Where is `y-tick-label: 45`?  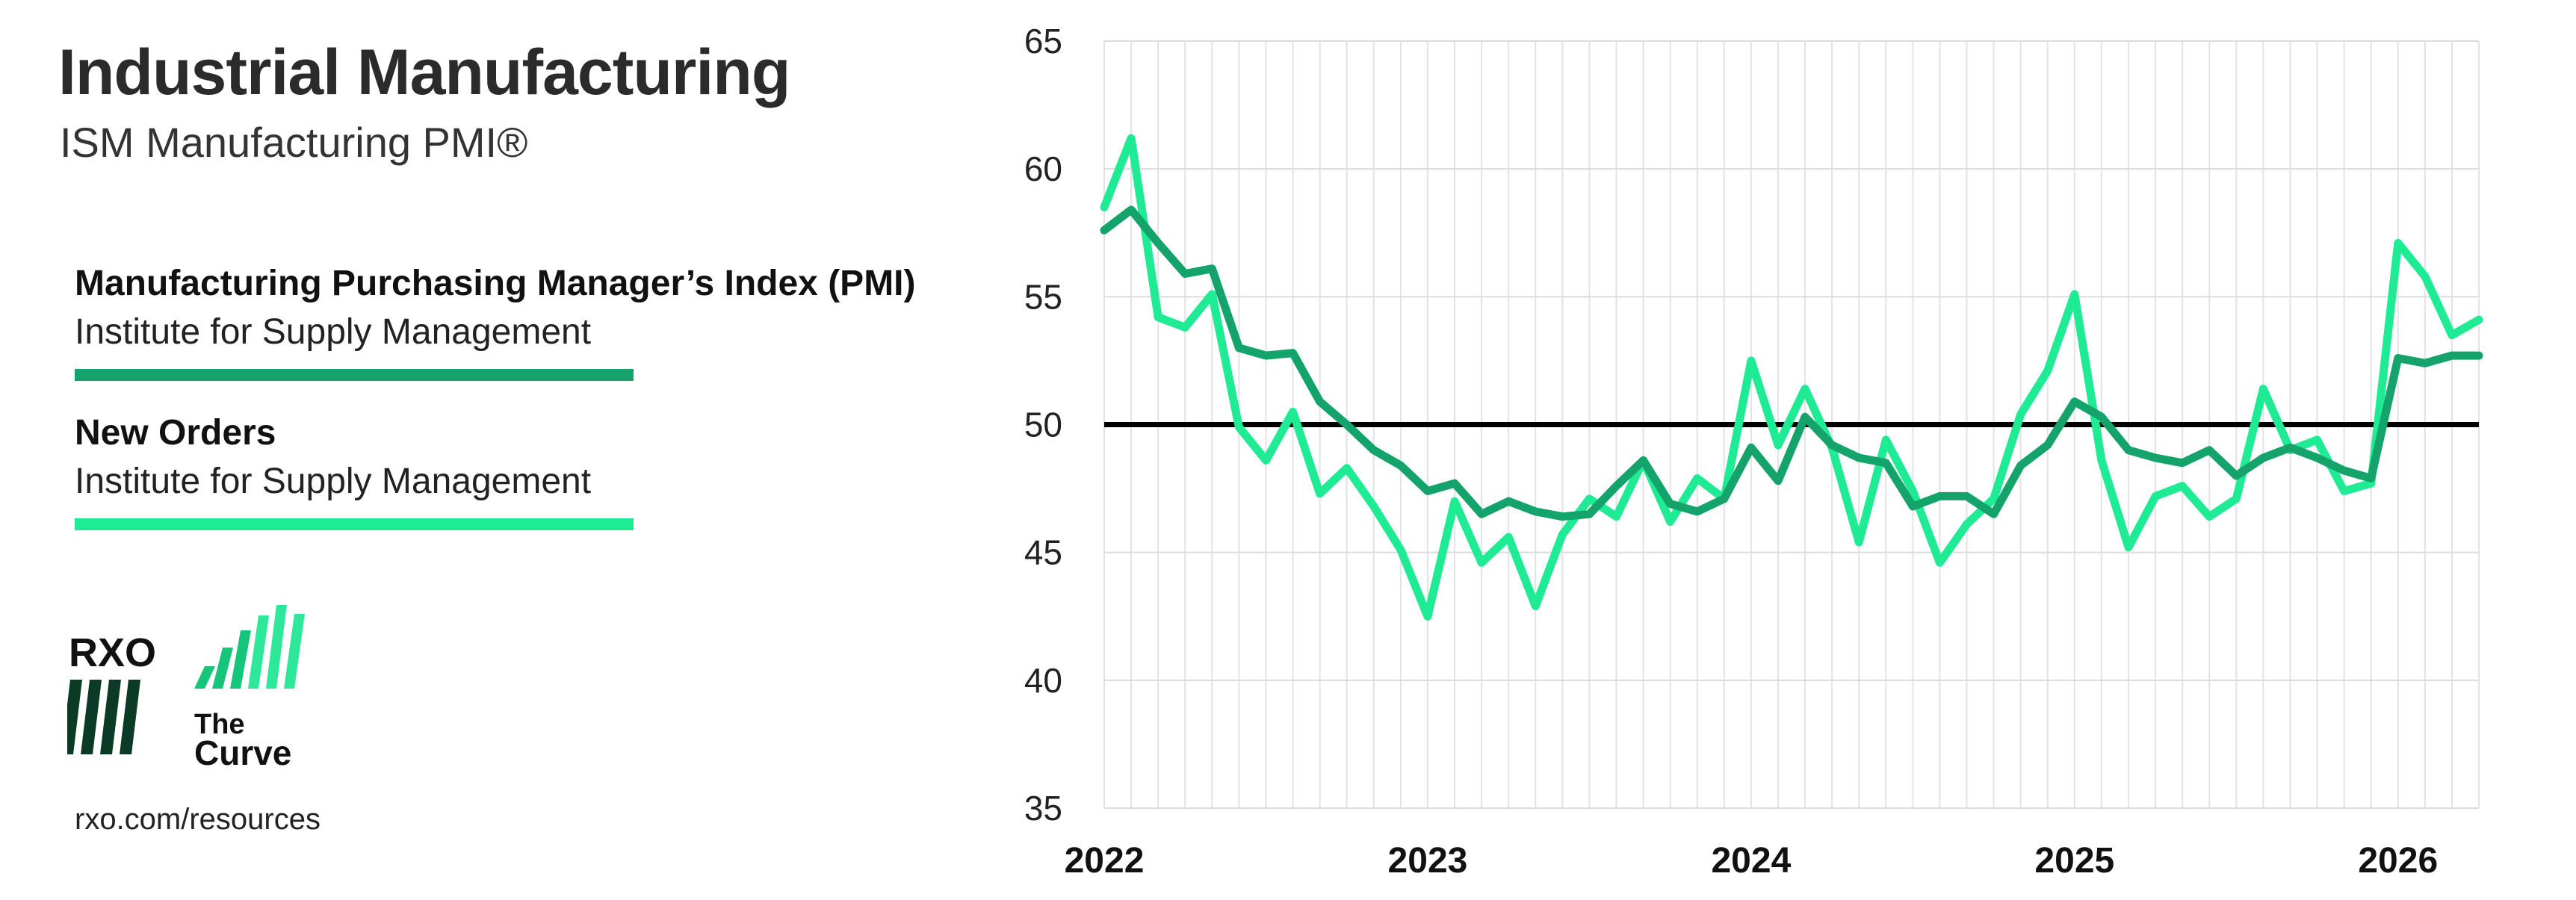
y-tick-label: 45 is located at coordinates (1043, 552).